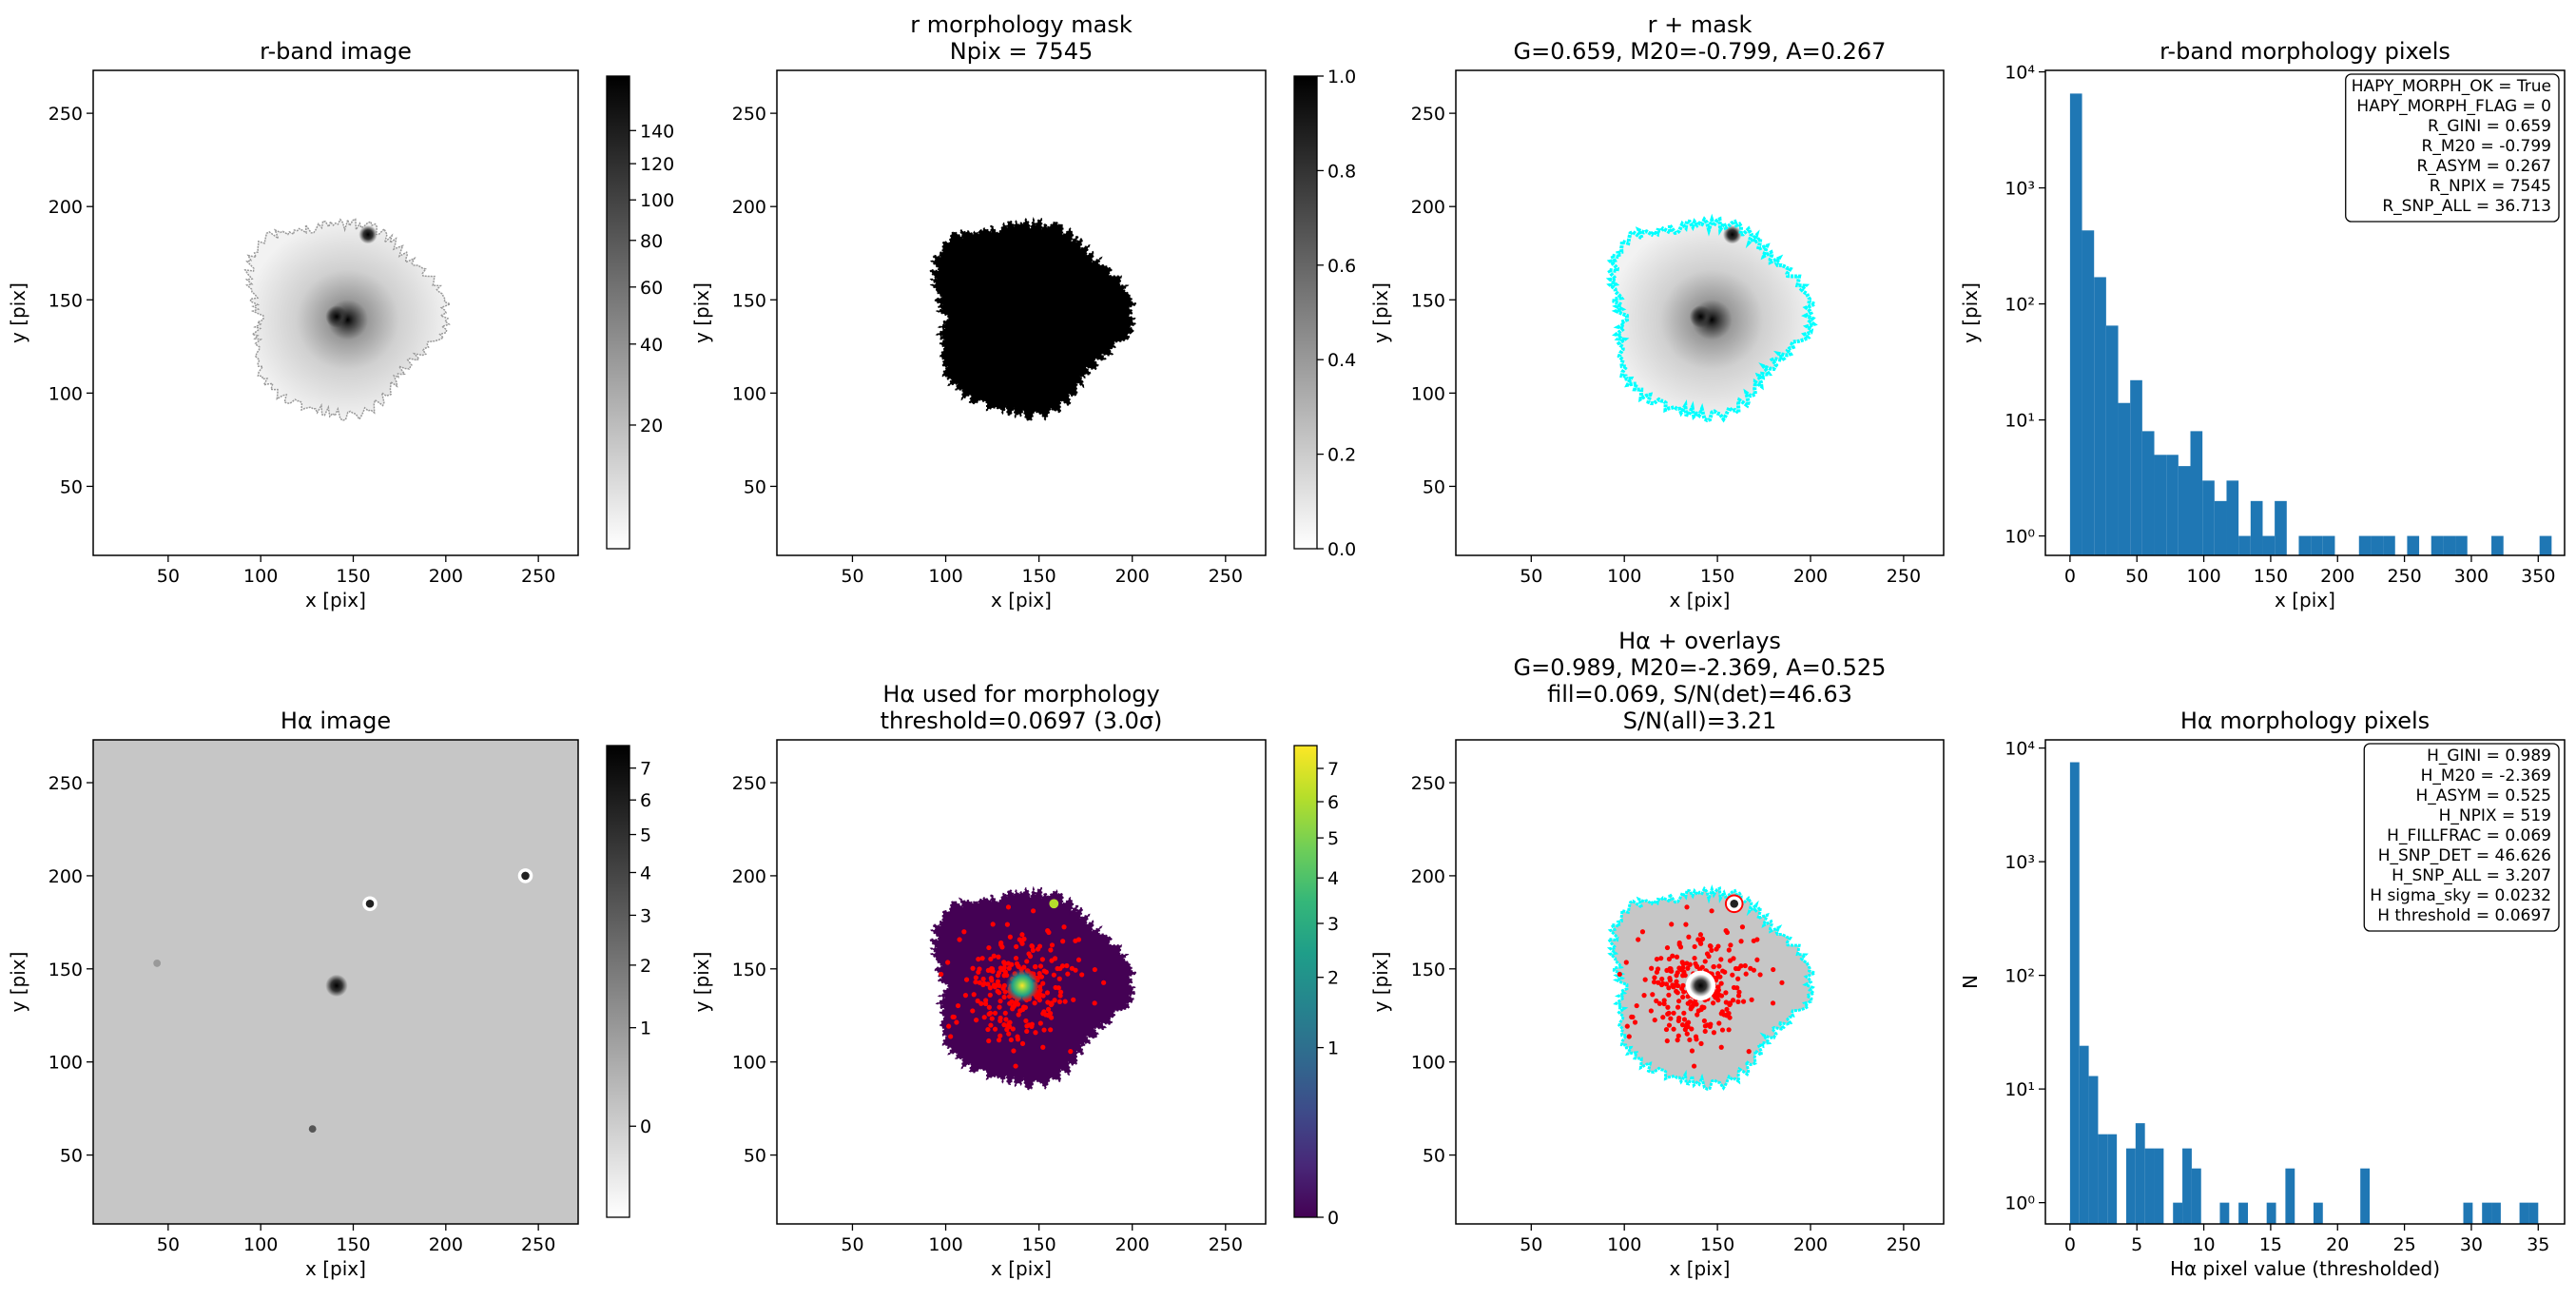  I want to click on stats-line: H sigma_sky = 0.0232, so click(2460, 895).